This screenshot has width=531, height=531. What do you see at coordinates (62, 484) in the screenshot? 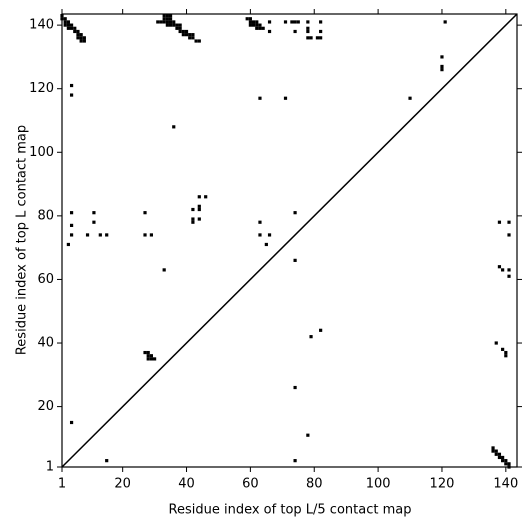
I see `x-tick-label: 1` at bounding box center [62, 484].